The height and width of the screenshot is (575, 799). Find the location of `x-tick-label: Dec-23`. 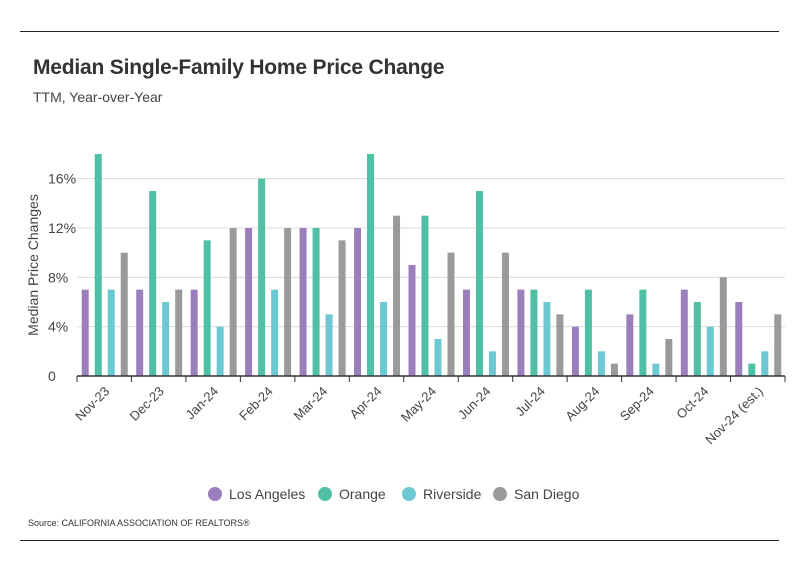

x-tick-label: Dec-23 is located at coordinates (147, 404).